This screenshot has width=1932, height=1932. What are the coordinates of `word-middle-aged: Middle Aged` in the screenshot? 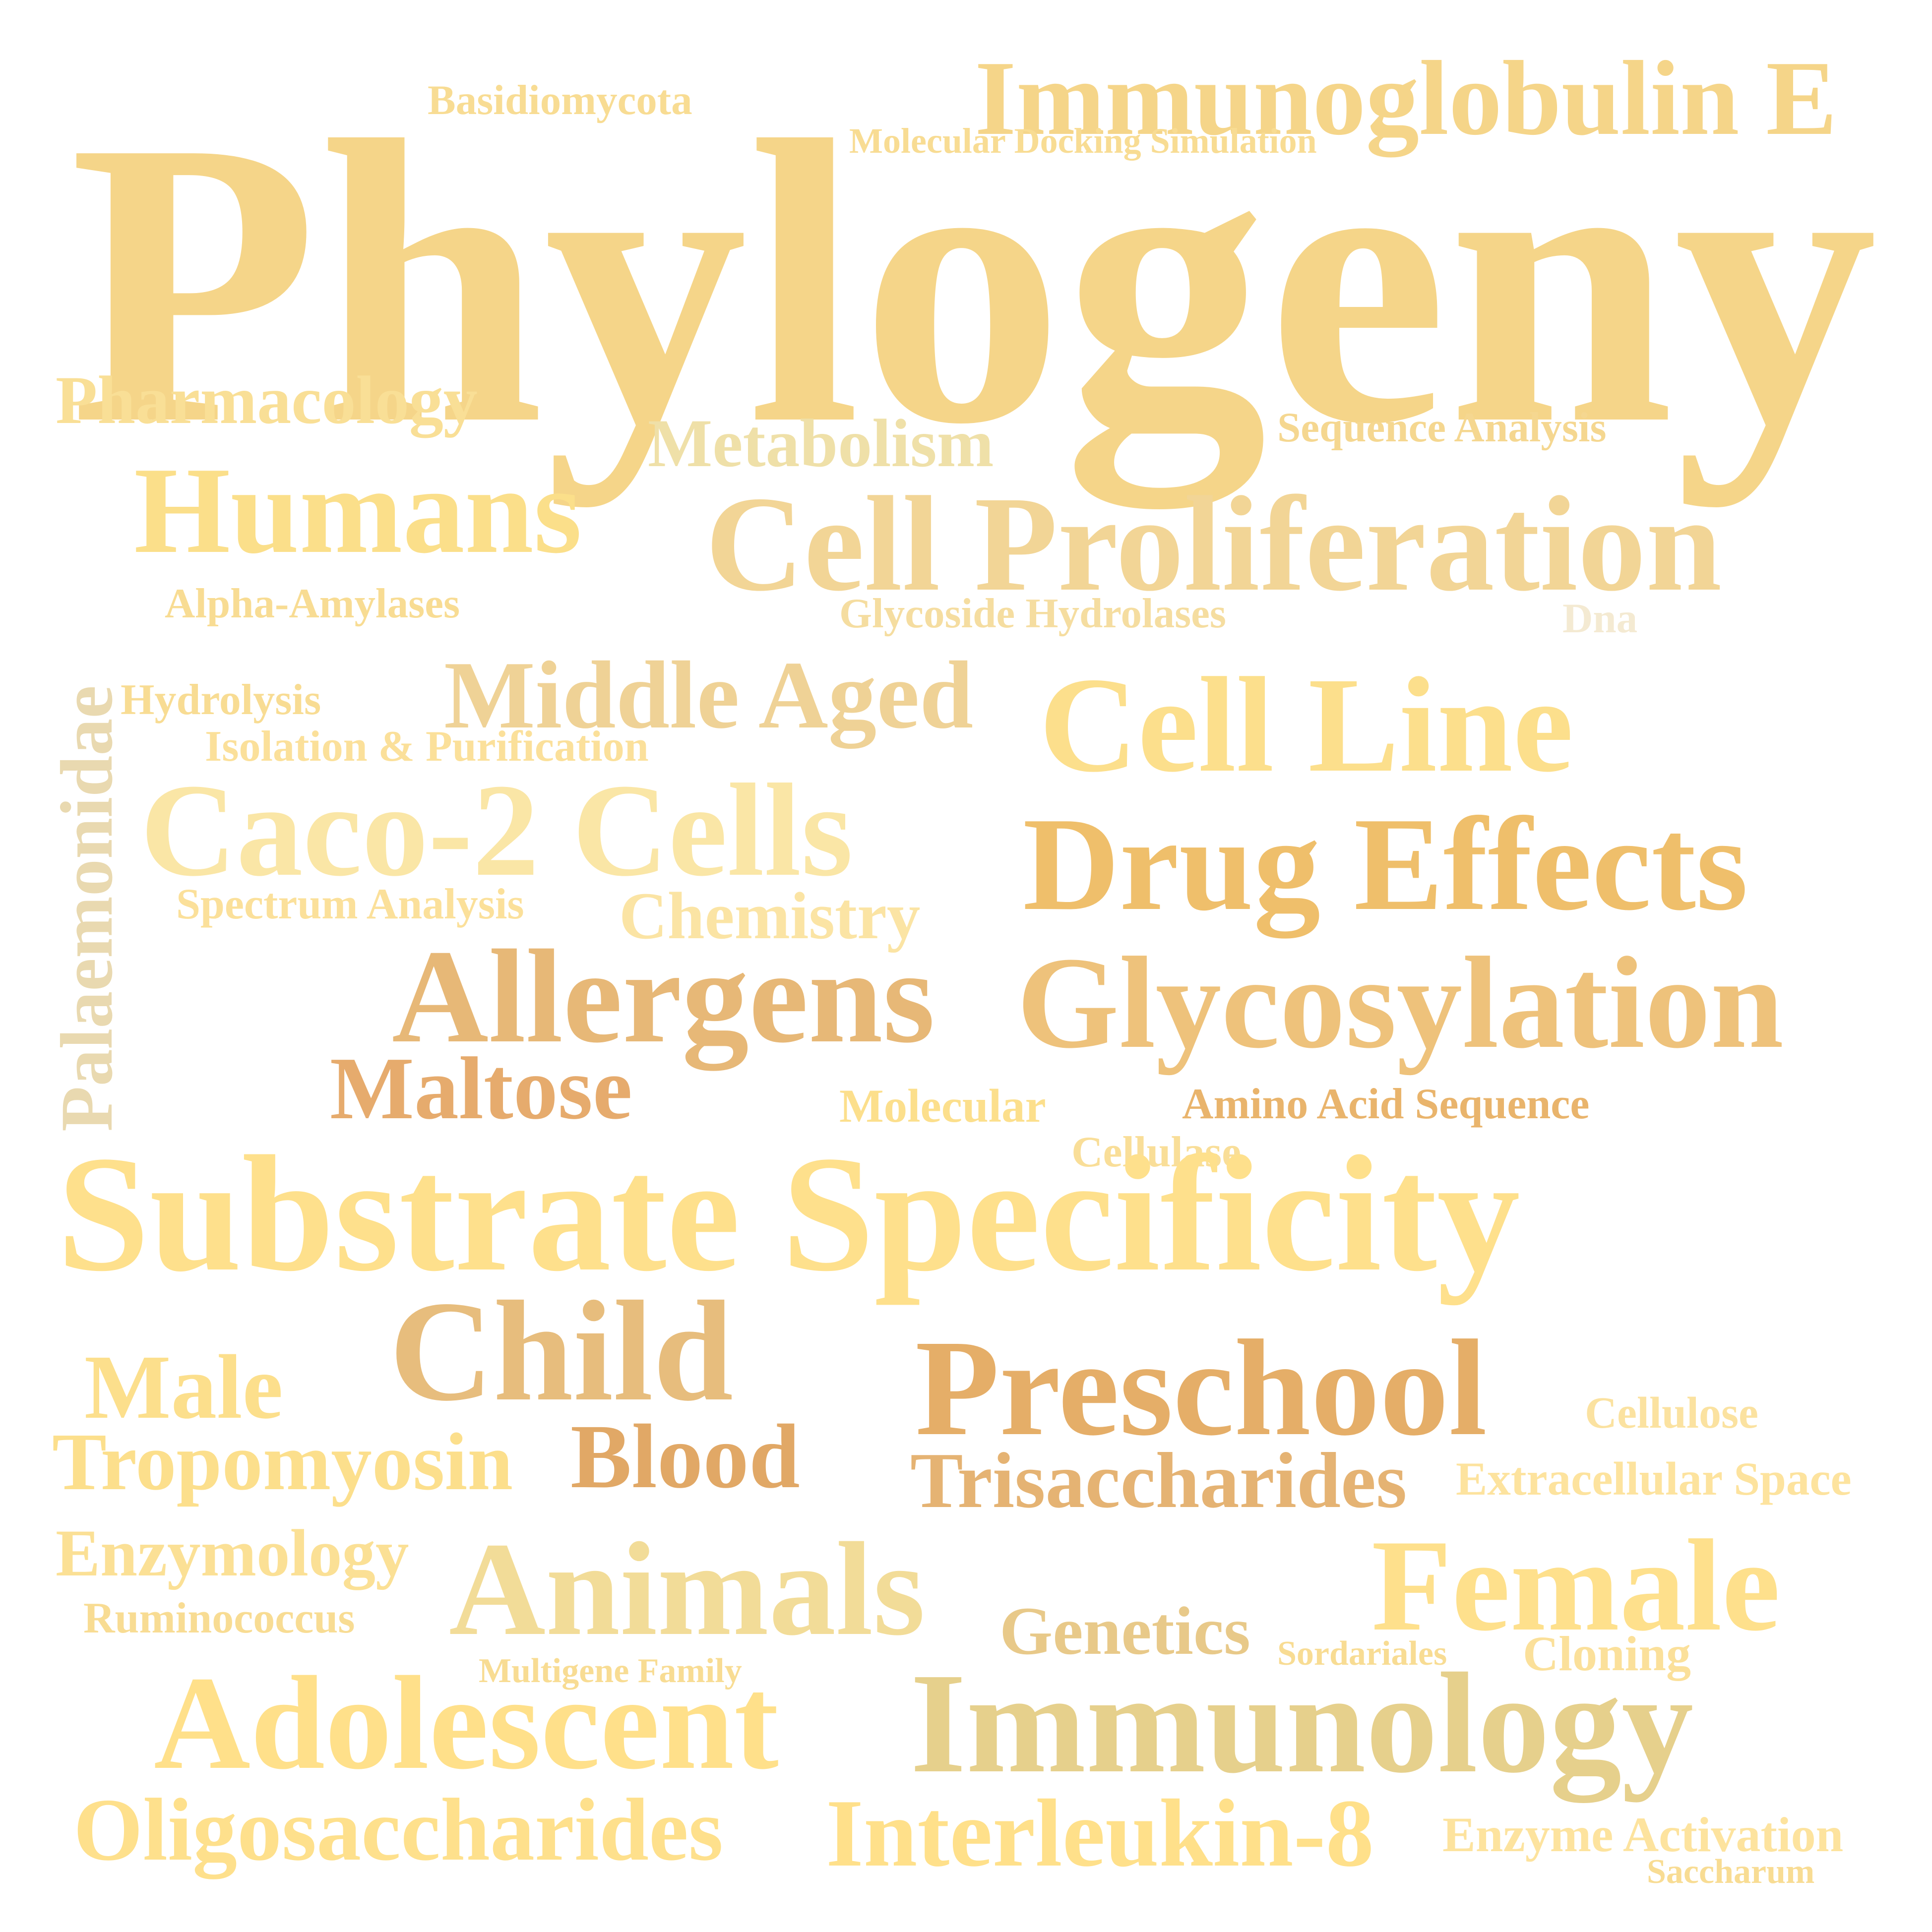 It's located at (709, 695).